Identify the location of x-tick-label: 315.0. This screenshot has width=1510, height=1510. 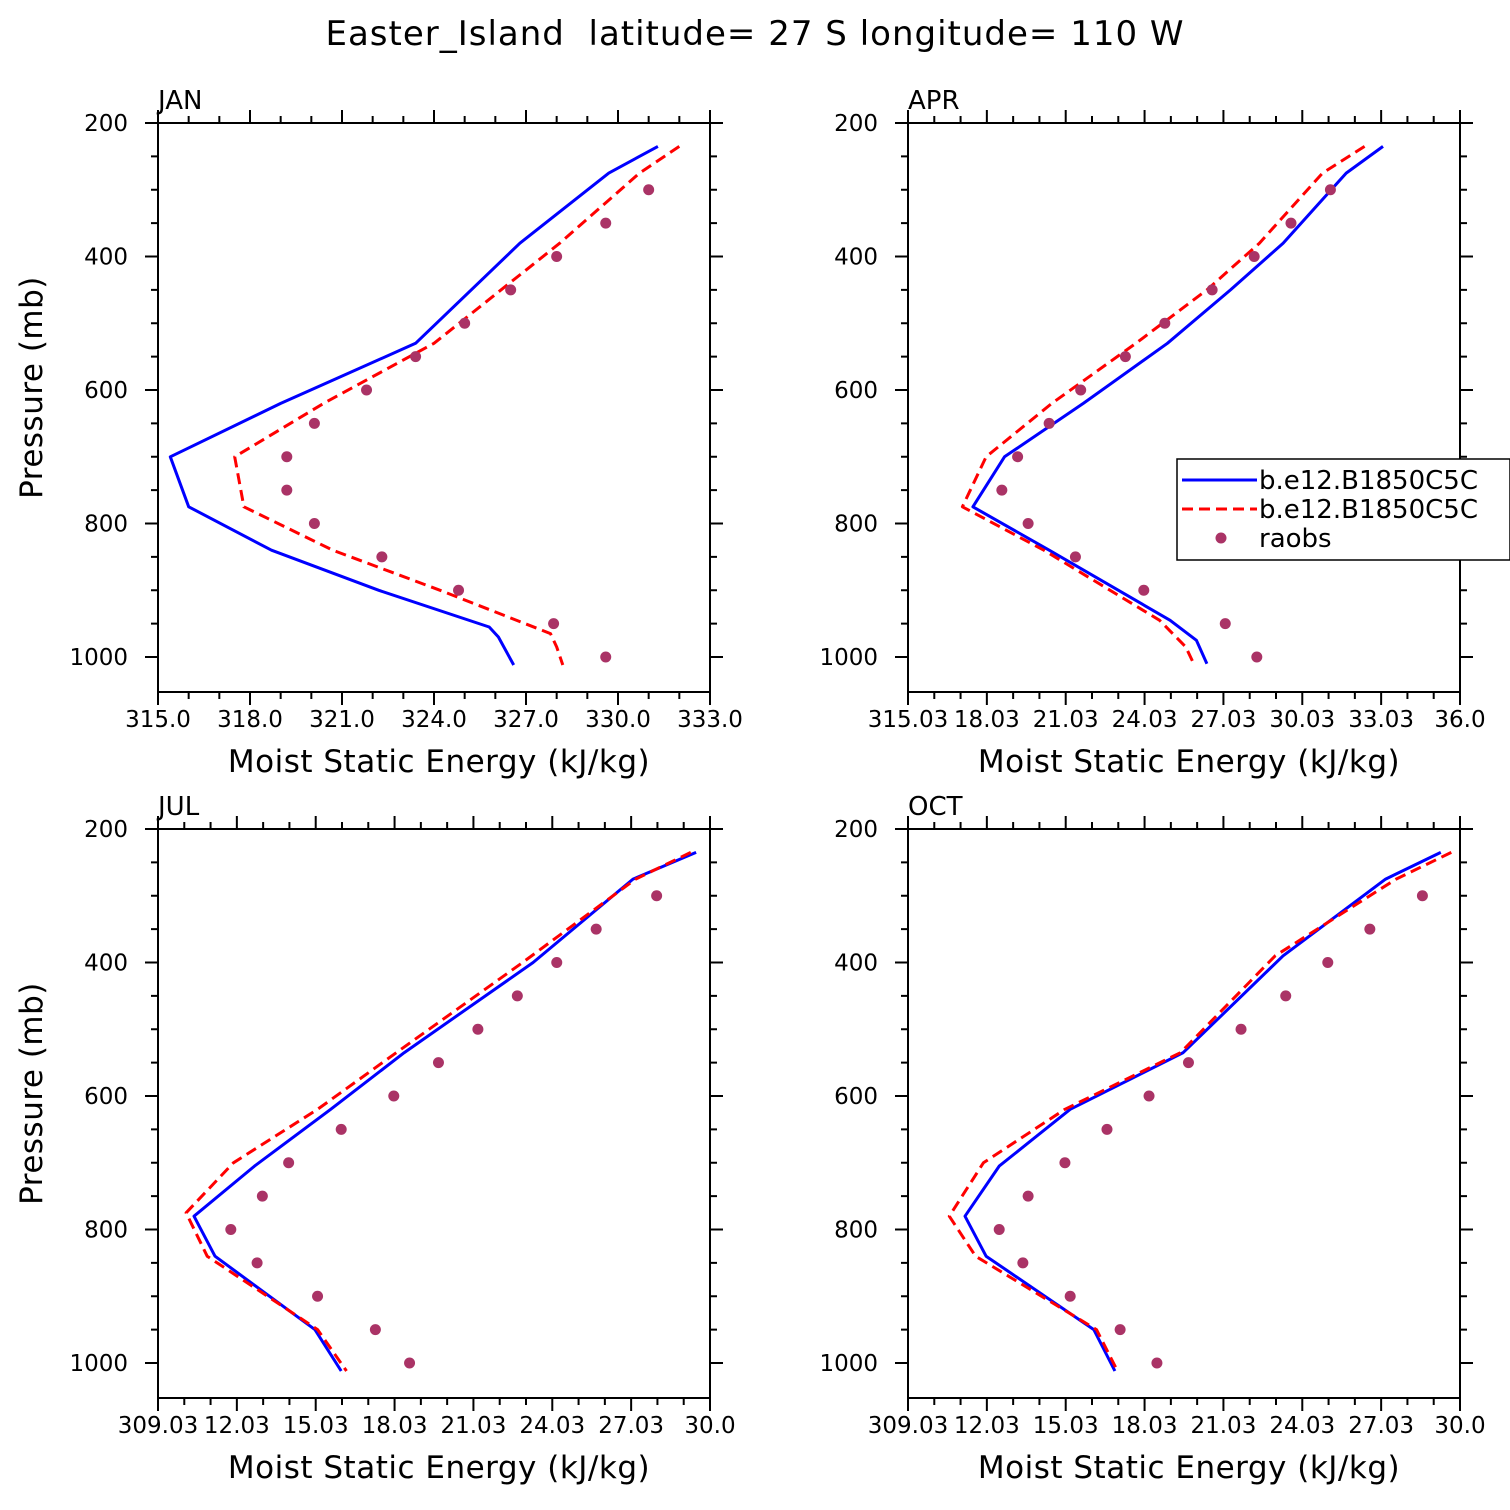
(158, 720).